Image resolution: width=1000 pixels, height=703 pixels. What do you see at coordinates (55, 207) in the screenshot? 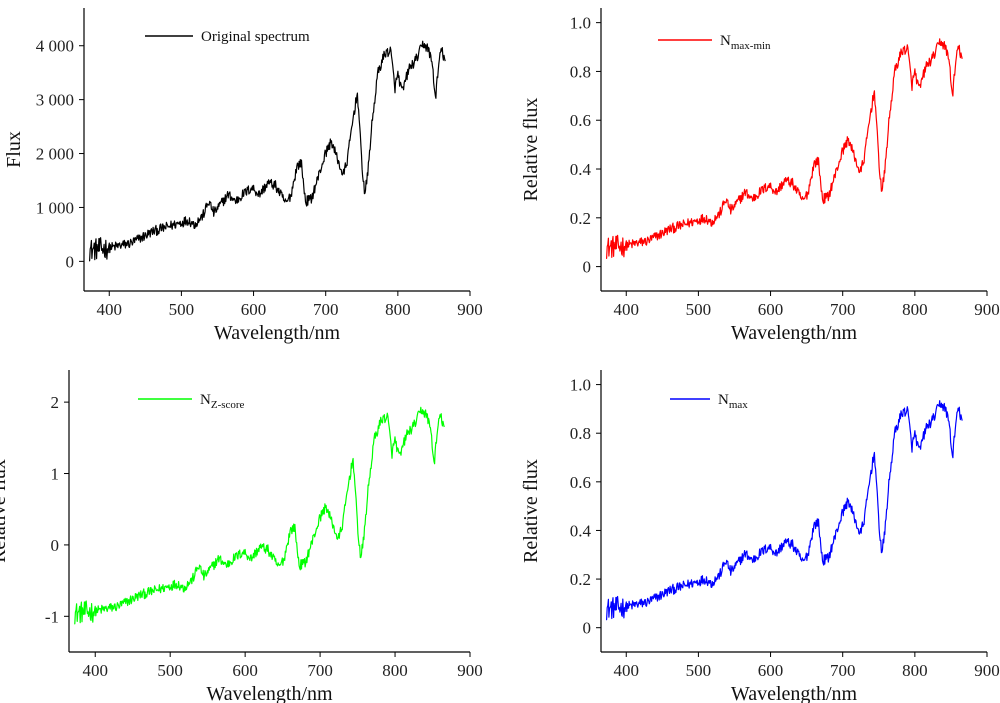
I see `y-tick-label: 1 000` at bounding box center [55, 207].